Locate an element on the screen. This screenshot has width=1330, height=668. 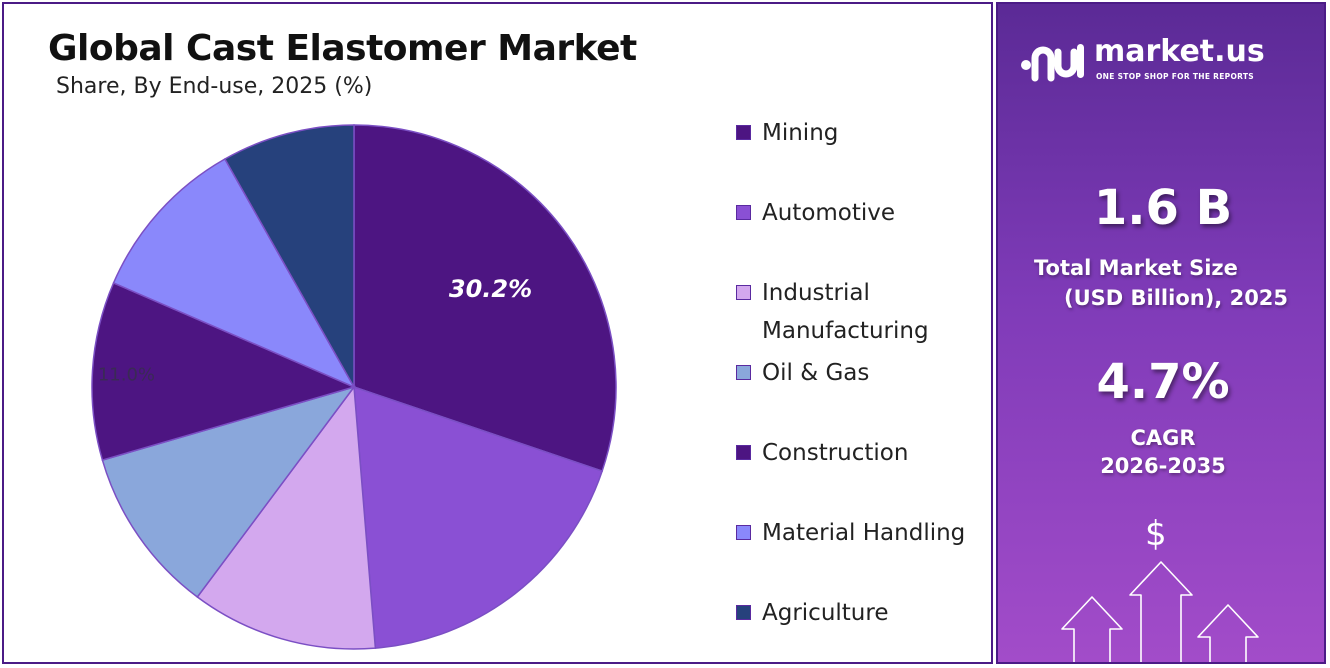
legend-label: Mining is located at coordinates (800, 133).